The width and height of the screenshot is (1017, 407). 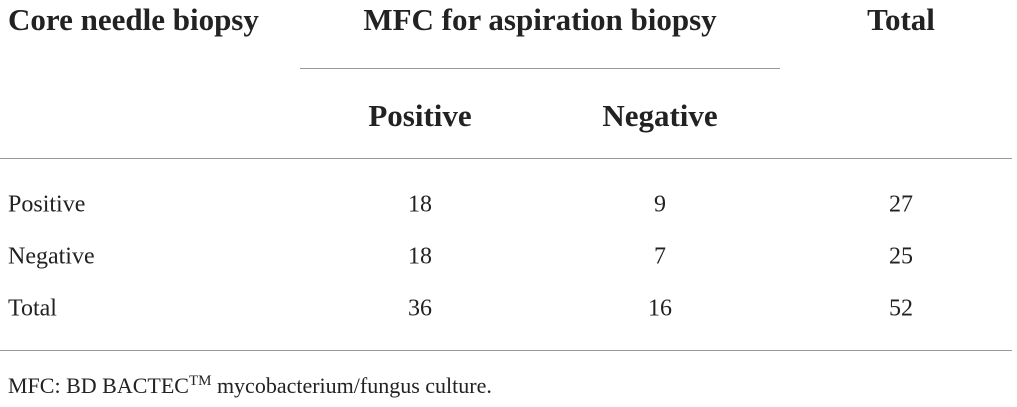 What do you see at coordinates (51, 256) in the screenshot?
I see `row-label: Negative` at bounding box center [51, 256].